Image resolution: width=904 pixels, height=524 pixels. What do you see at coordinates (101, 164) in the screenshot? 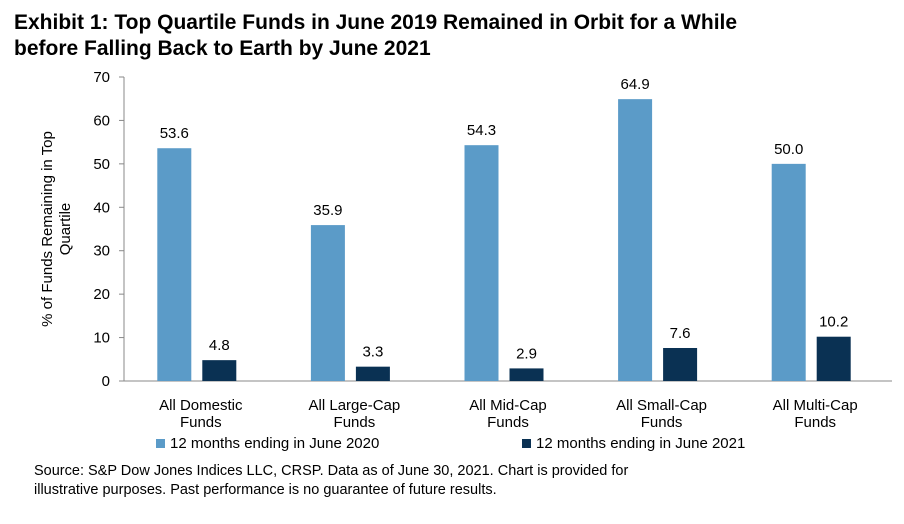
I see `y-tick-label: 50` at bounding box center [101, 164].